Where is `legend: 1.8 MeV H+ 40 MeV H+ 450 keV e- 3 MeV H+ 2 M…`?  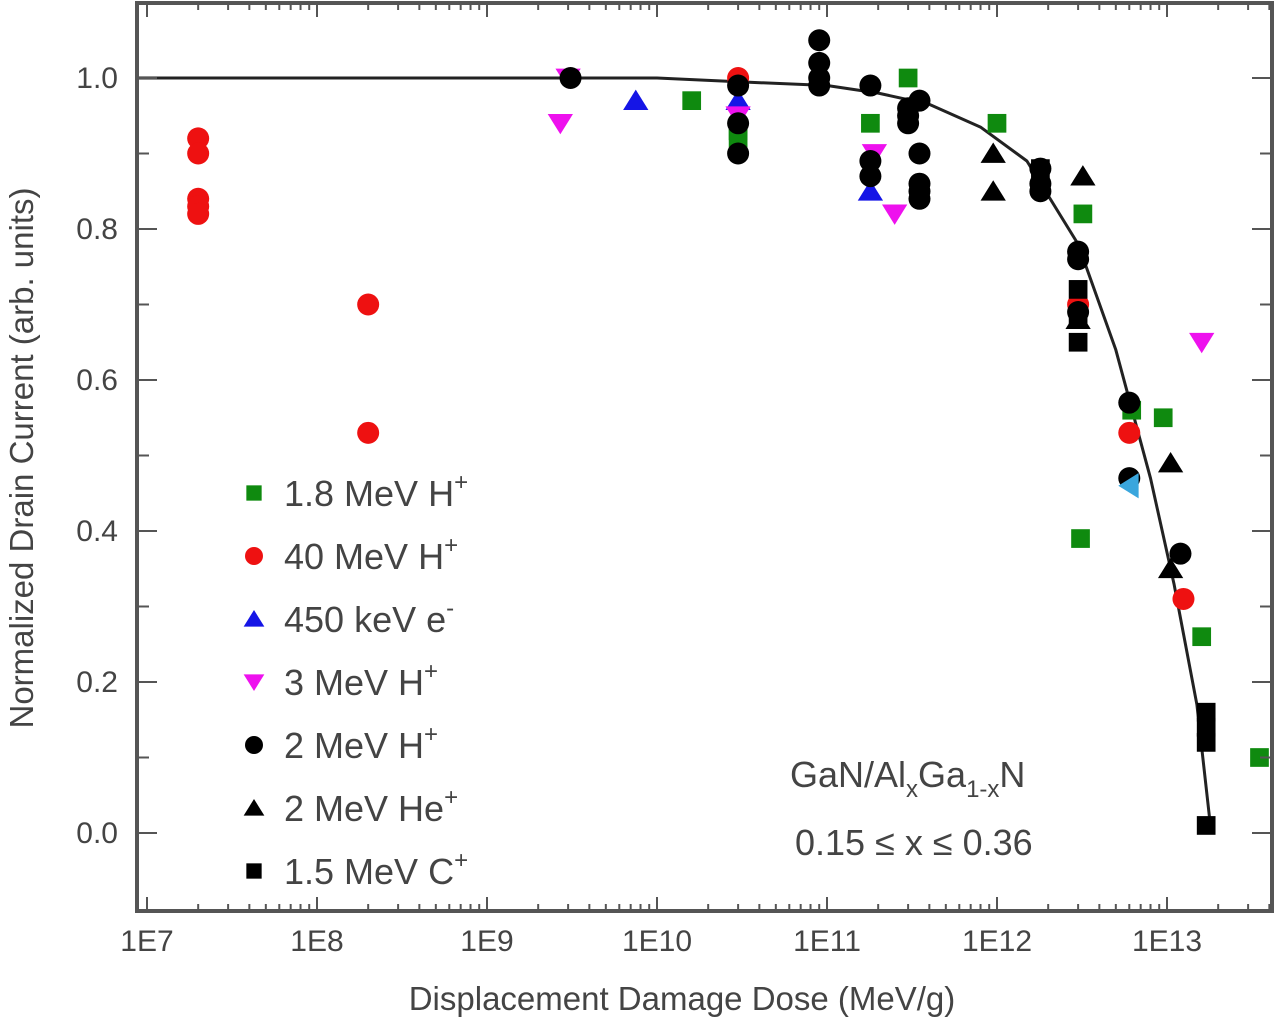
legend: 1.8 MeV H+ 40 MeV H+ 450 keV e- 3 MeV H+ 2 M… is located at coordinates (355, 680).